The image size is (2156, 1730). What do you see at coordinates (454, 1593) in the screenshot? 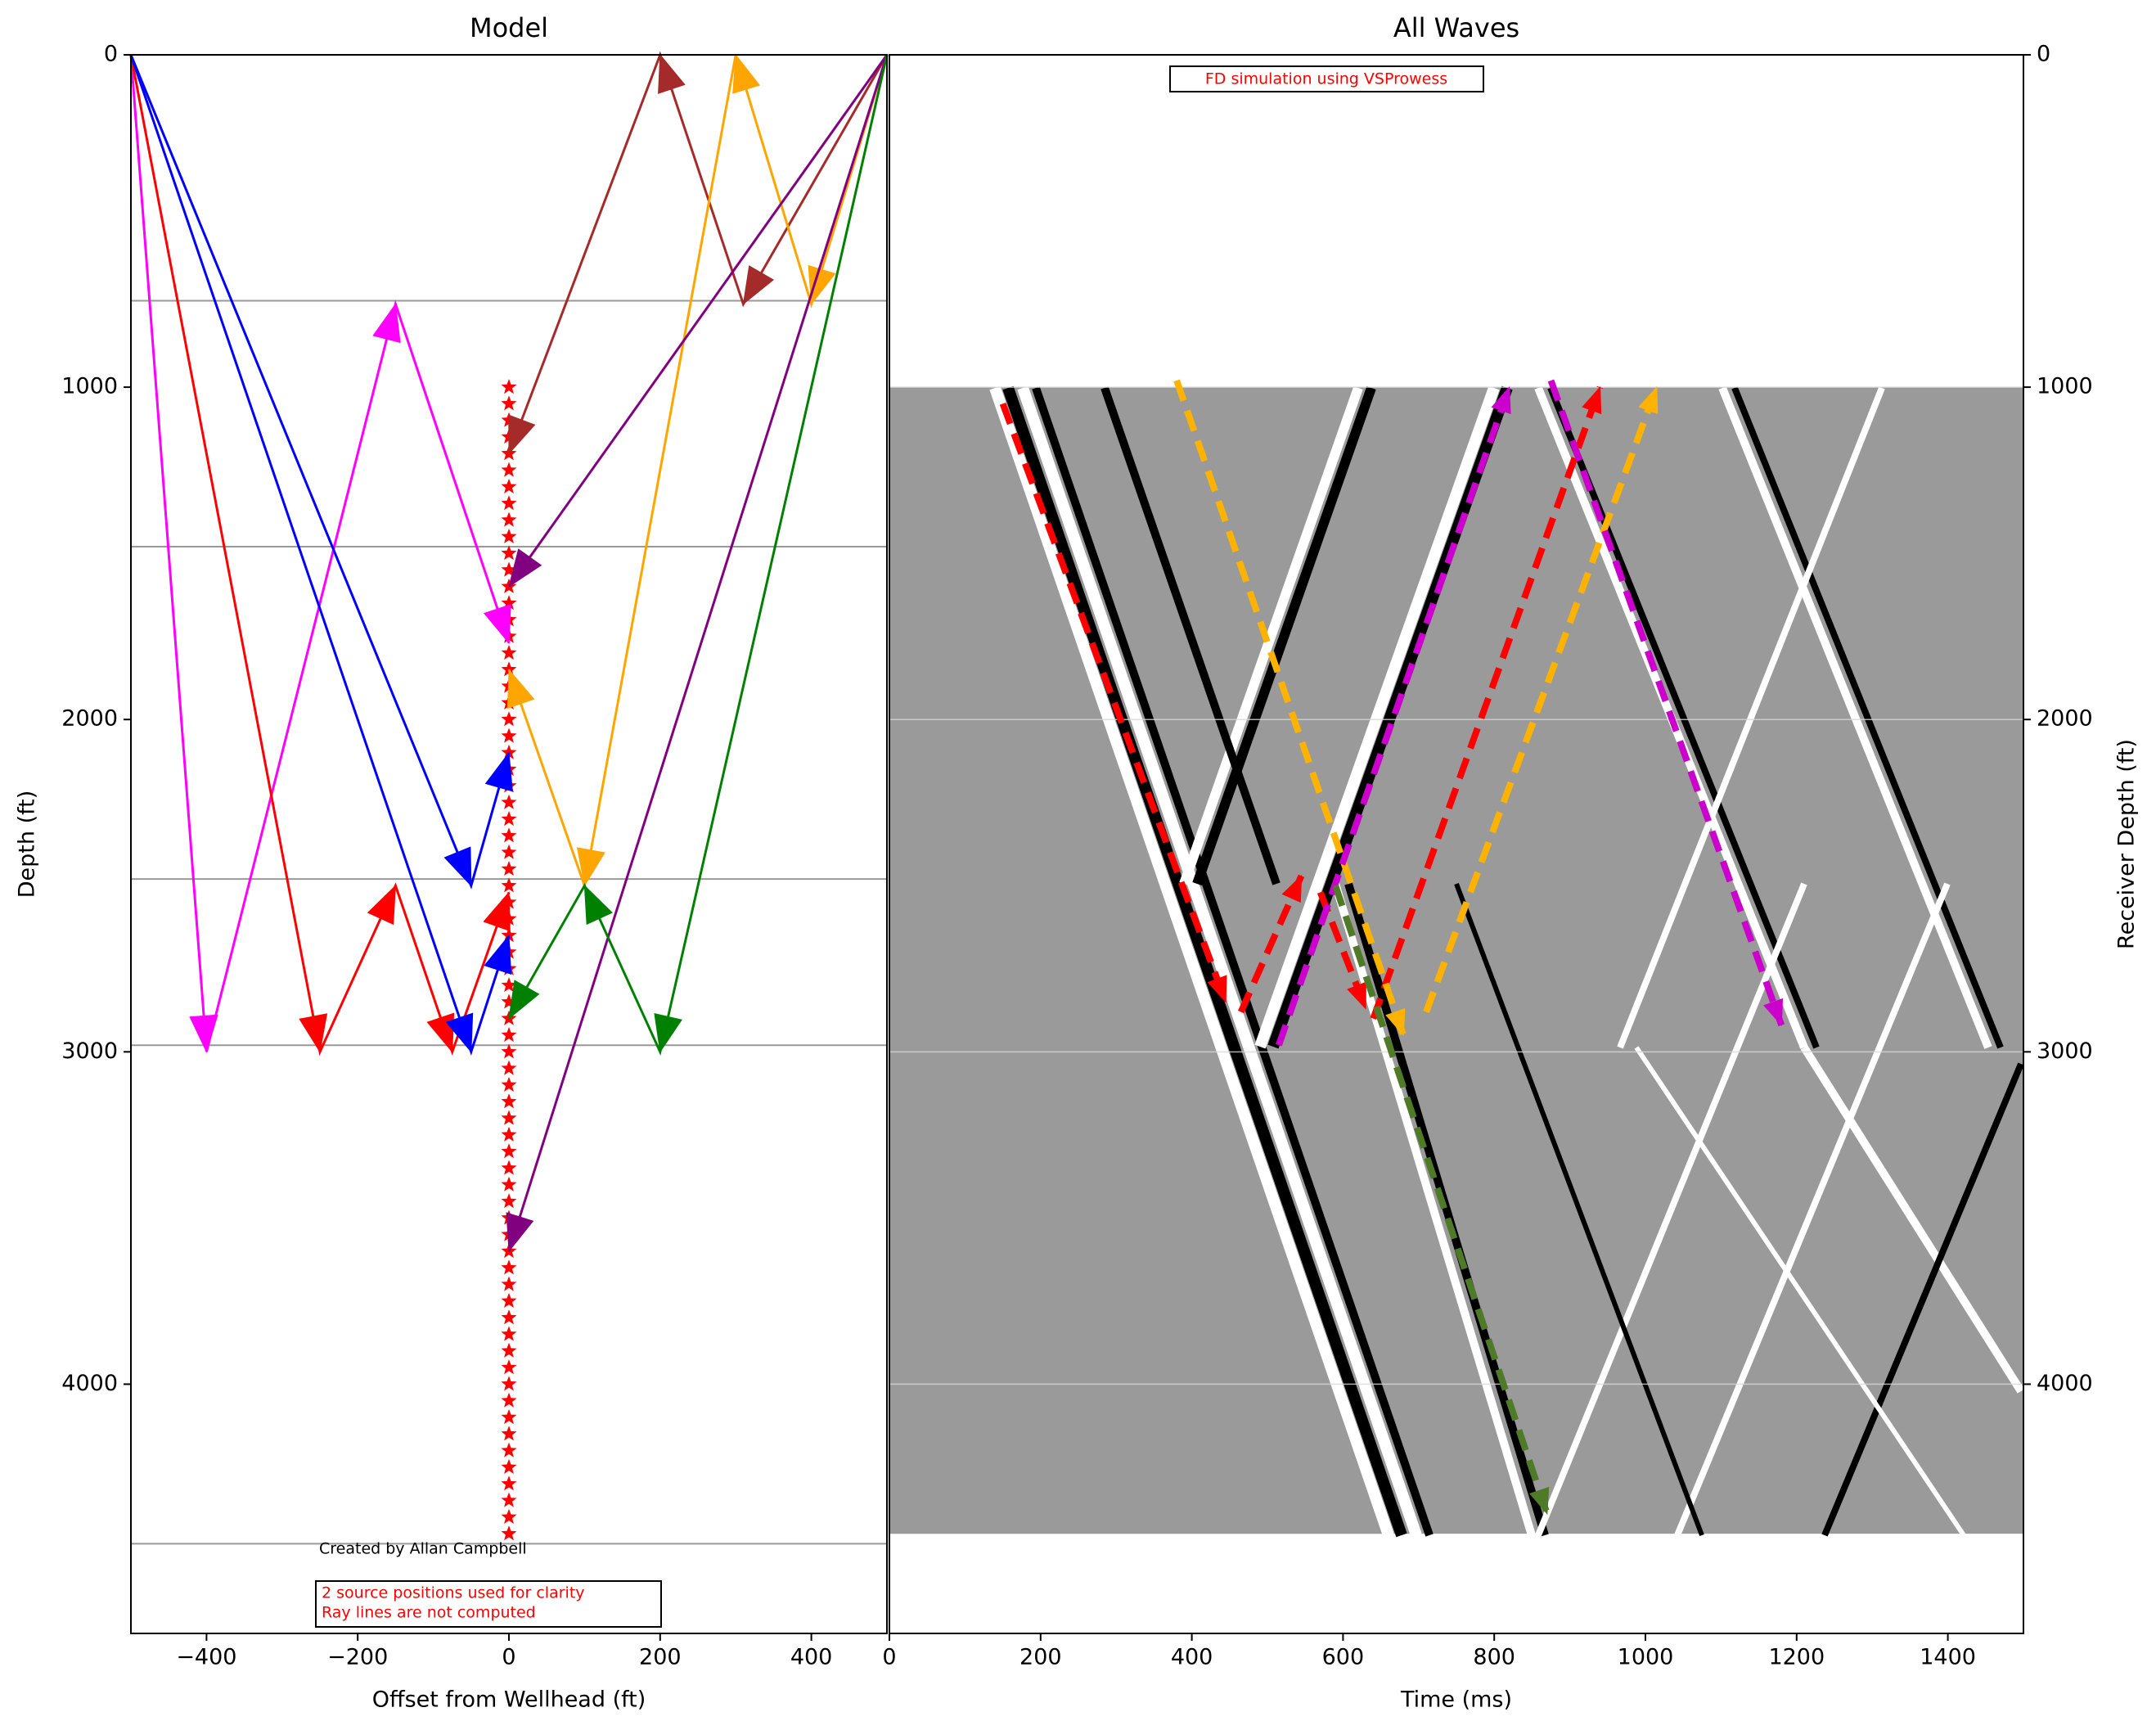
I see `note-line: 2 source positions used for clarity` at bounding box center [454, 1593].